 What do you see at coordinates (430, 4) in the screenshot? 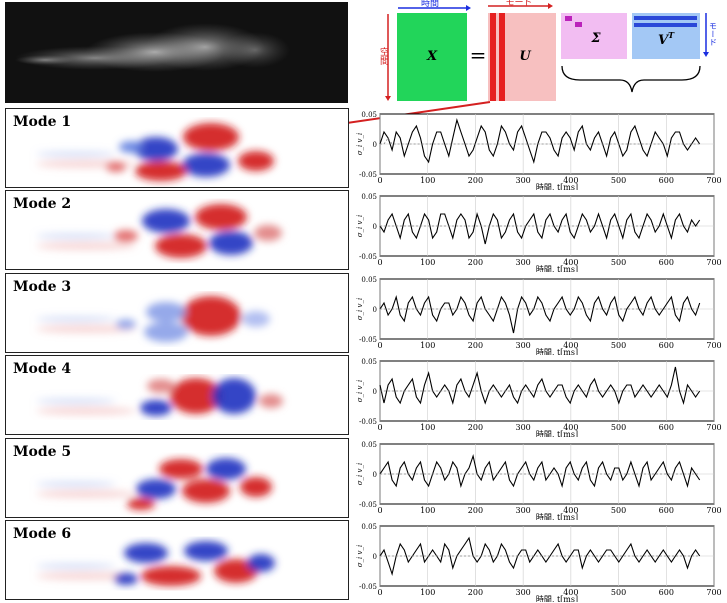
I see `time-axis-label: 時間` at bounding box center [430, 4].